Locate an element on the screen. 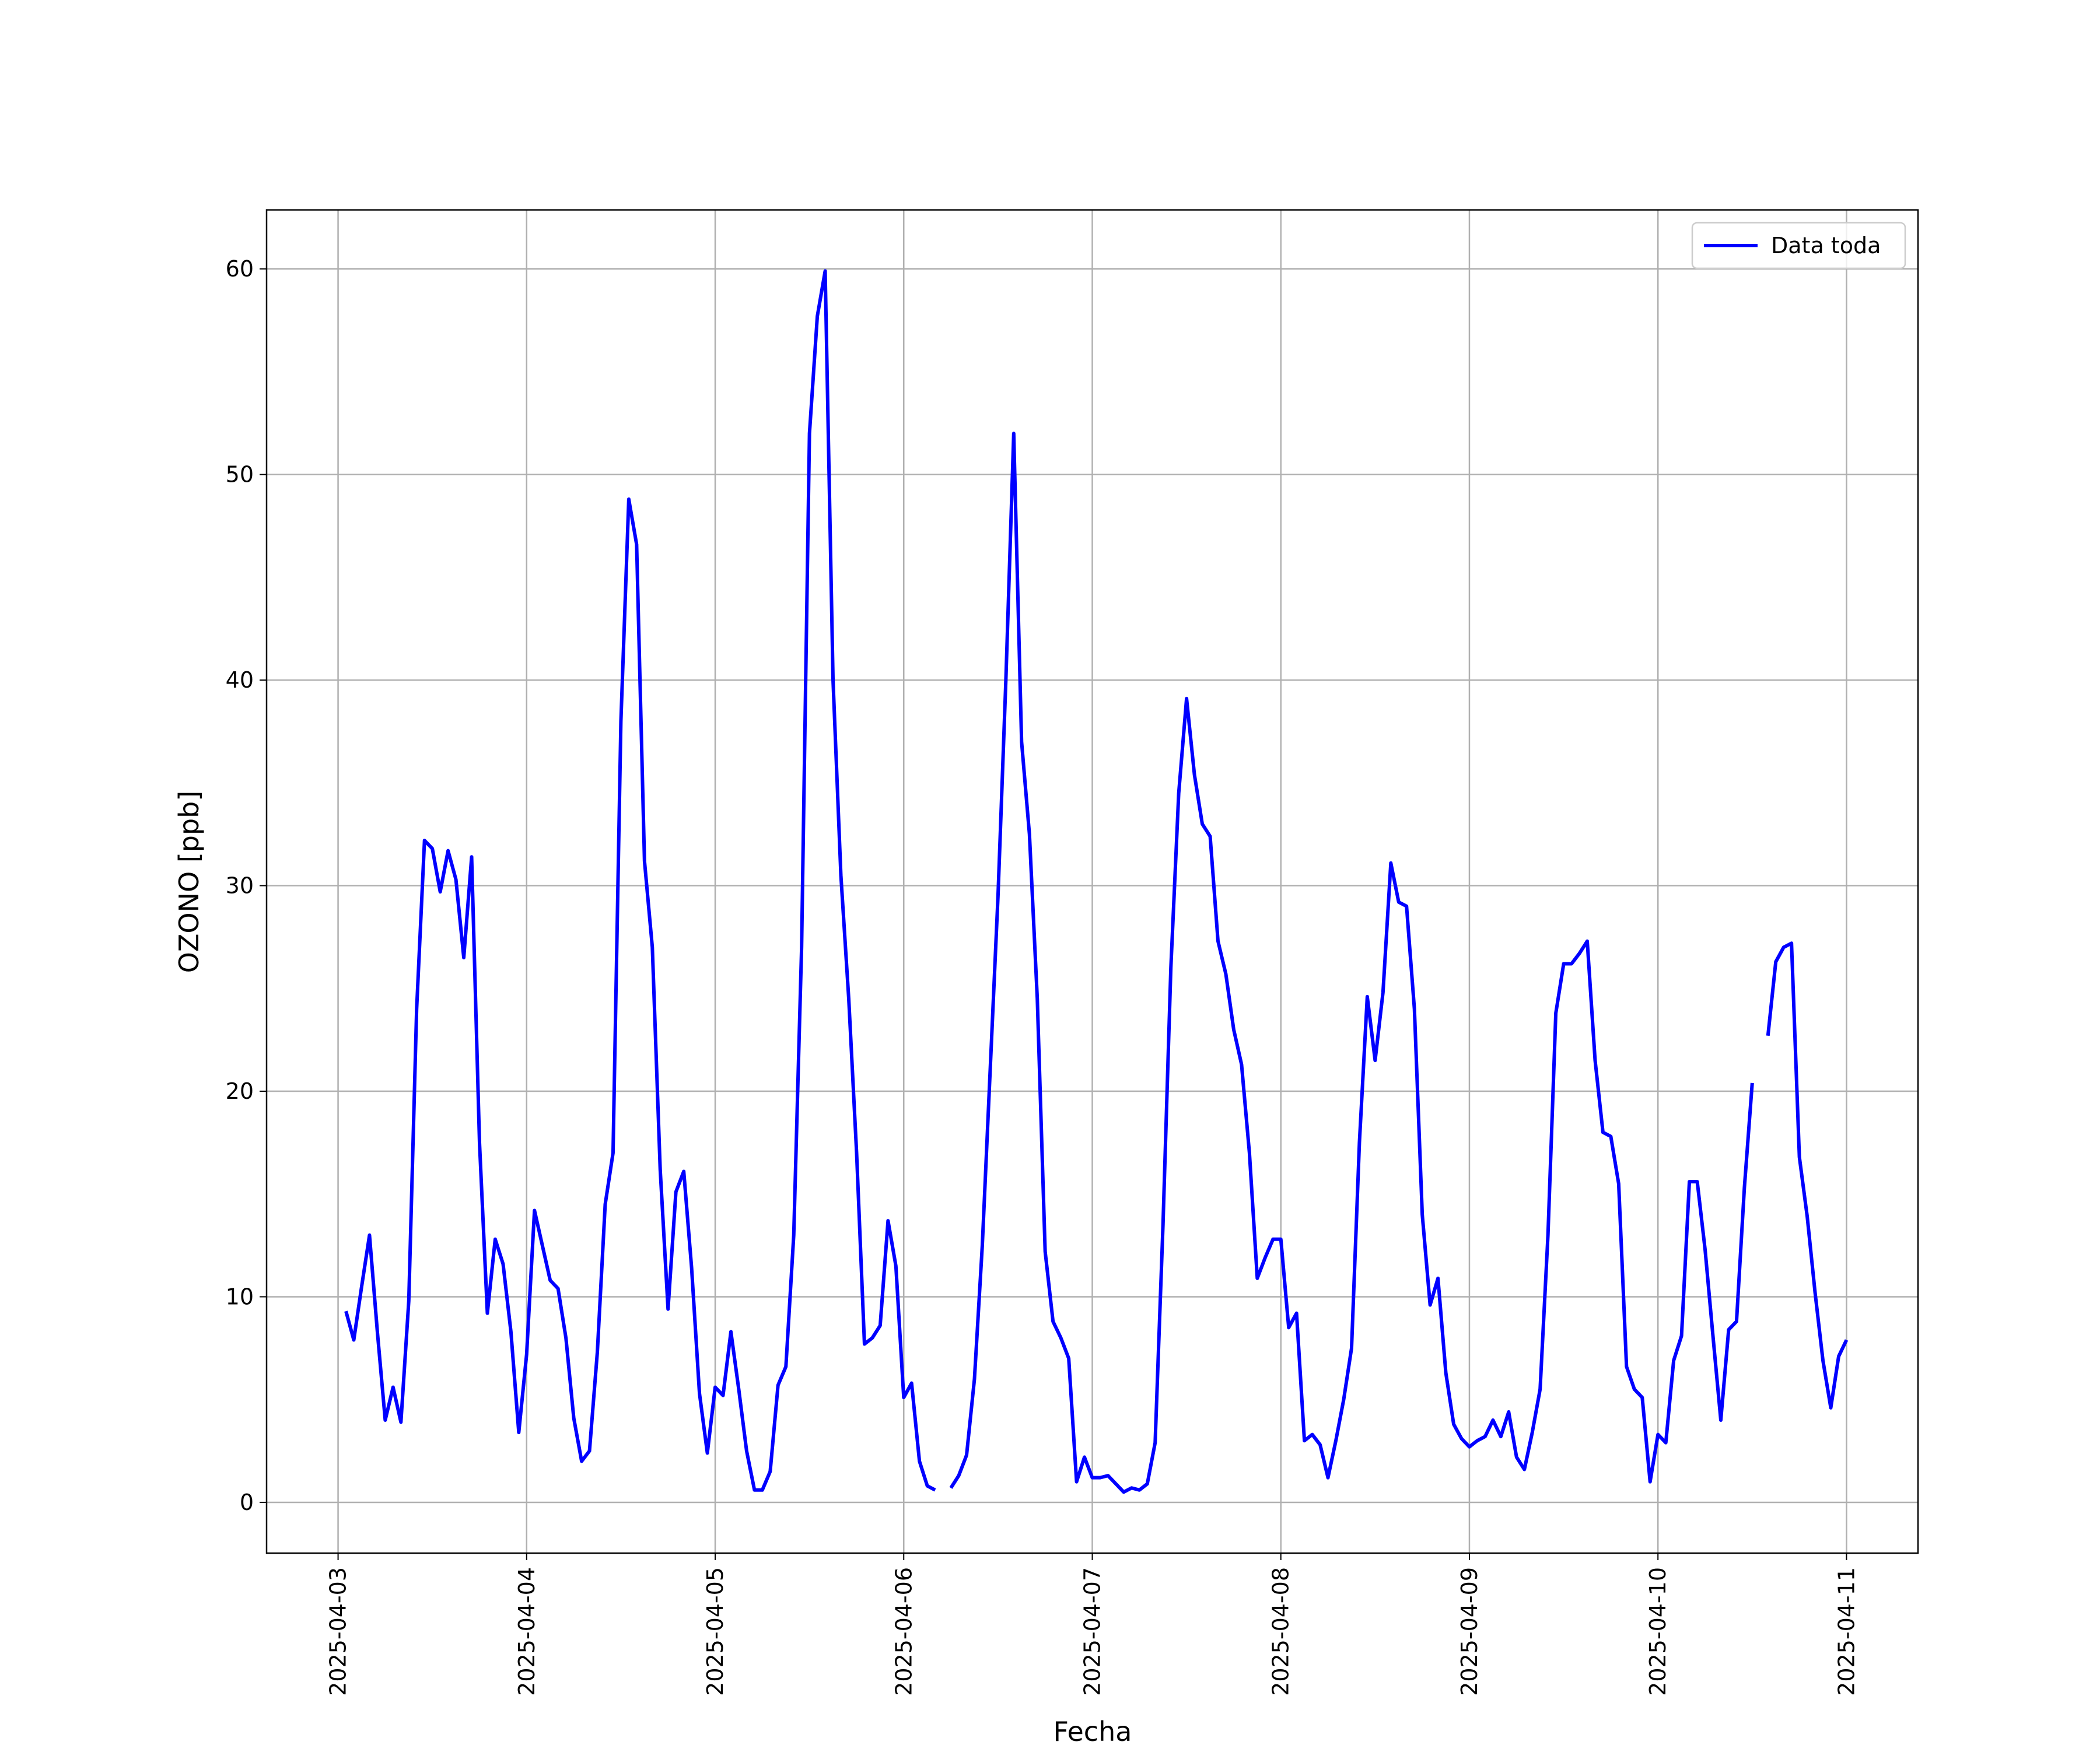 This screenshot has height=1752, width=2100. x-axis-label: Fecha is located at coordinates (1093, 1731).